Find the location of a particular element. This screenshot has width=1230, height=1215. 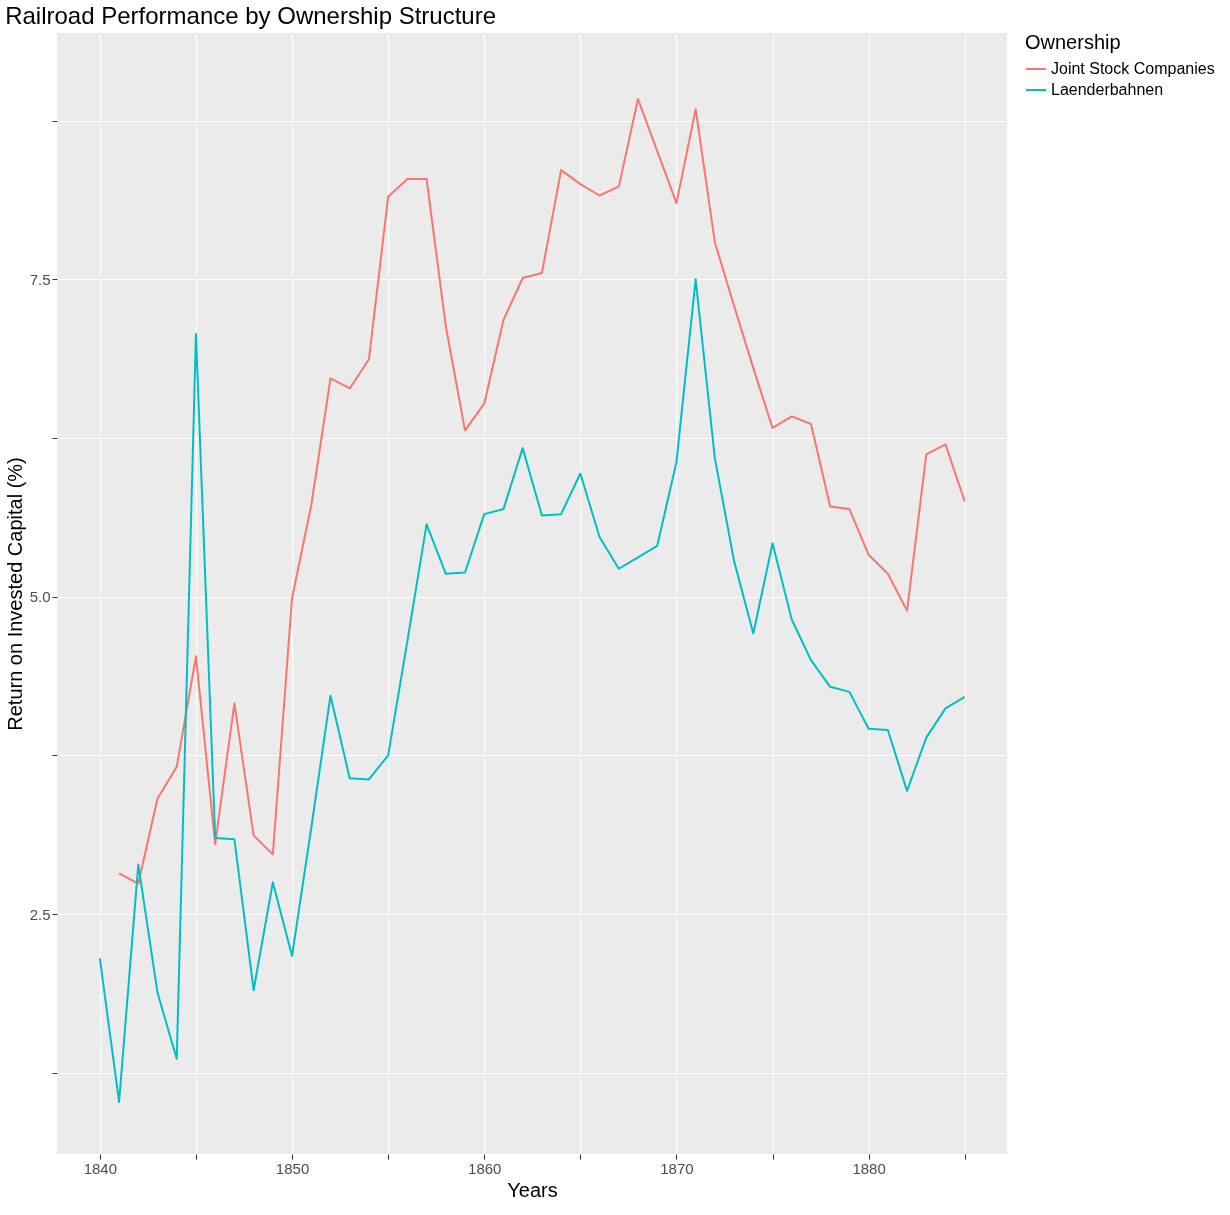

y-tick-label: 2.5 is located at coordinates (40, 914).